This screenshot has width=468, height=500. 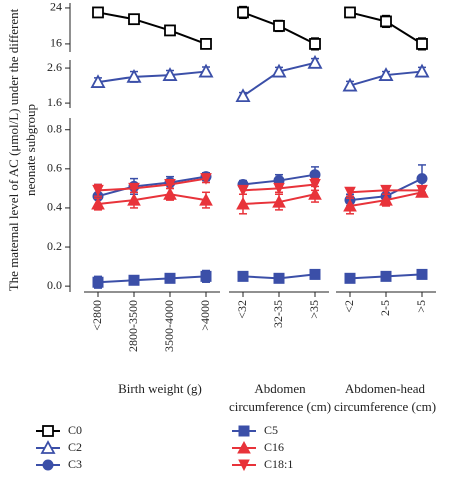 I want to click on y-tick-label: 0.8, so click(x=54, y=128).